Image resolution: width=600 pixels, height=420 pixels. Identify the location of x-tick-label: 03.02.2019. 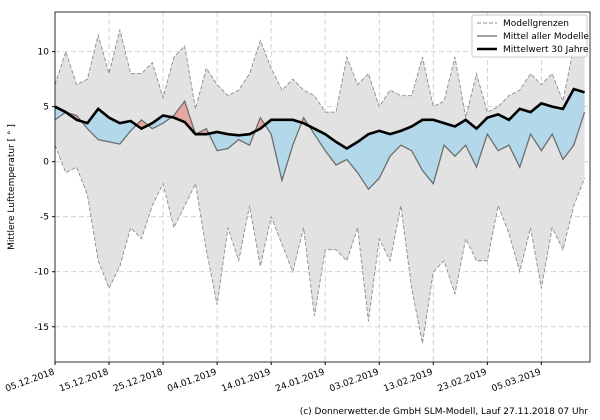
(354, 380).